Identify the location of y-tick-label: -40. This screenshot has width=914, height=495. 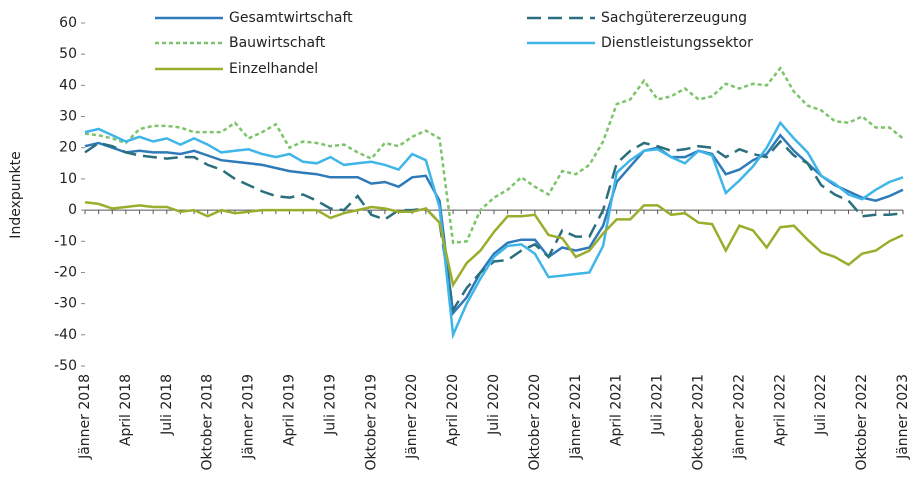
(65, 335).